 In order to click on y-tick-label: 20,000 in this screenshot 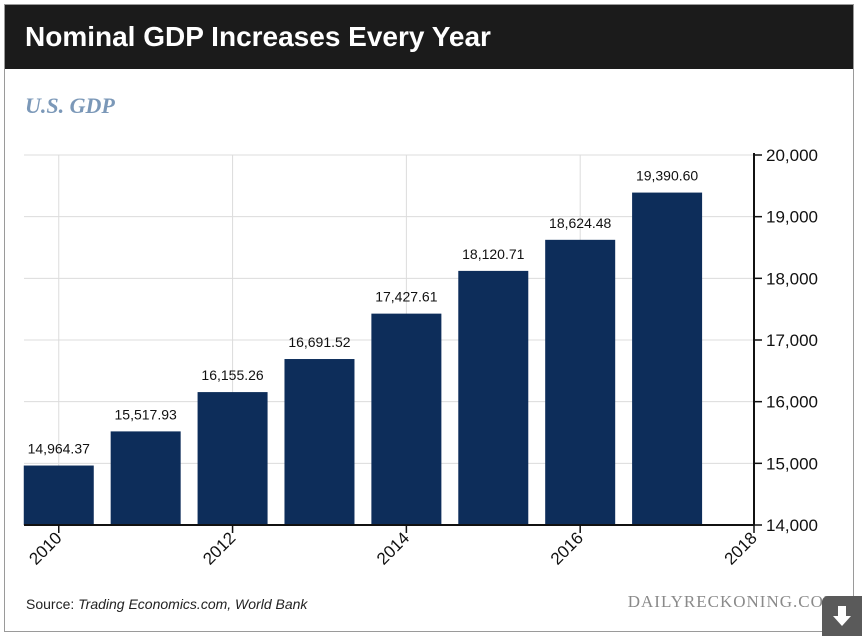, I will do `click(792, 155)`.